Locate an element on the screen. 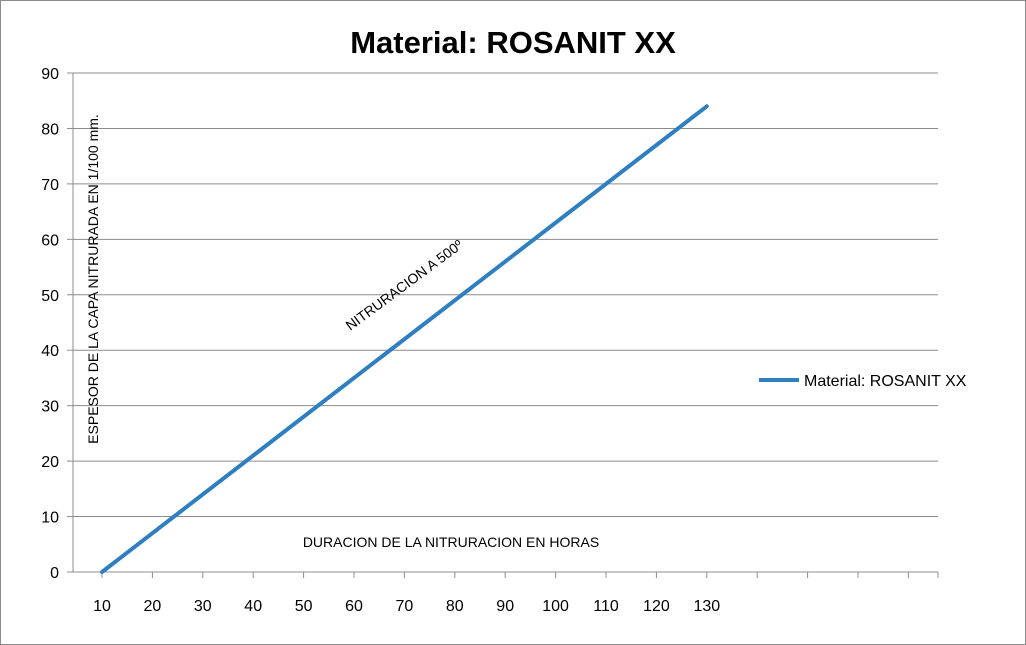  y-tick-label: 50 is located at coordinates (50, 296).